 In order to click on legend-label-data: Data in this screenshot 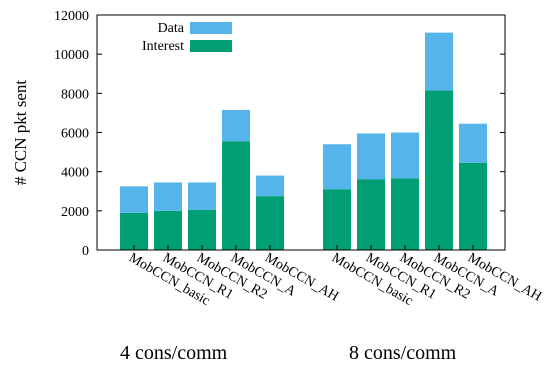, I will do `click(171, 28)`.